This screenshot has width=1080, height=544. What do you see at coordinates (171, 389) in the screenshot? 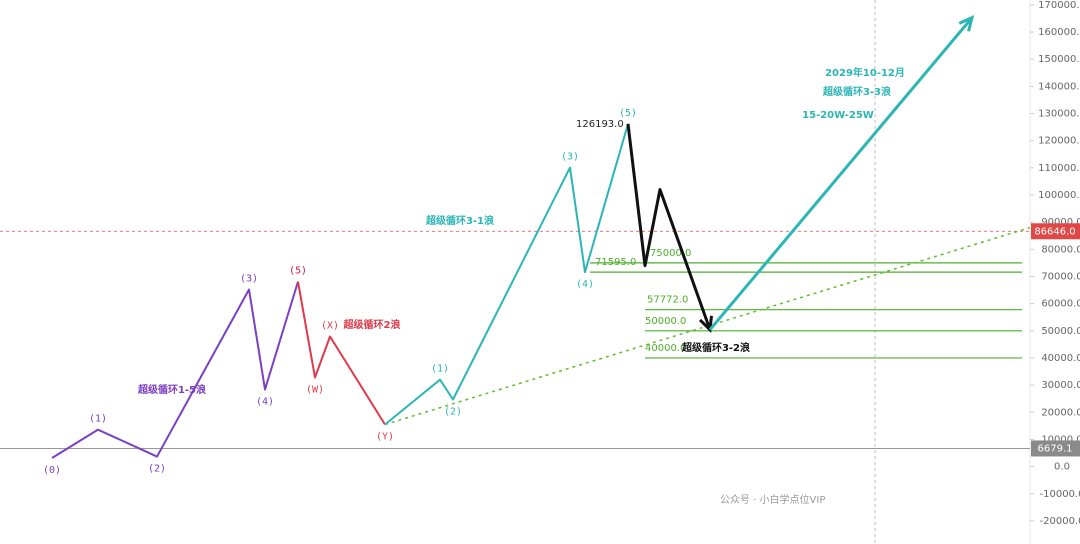
I see `wave-name: 超级循环1-5浪` at bounding box center [171, 389].